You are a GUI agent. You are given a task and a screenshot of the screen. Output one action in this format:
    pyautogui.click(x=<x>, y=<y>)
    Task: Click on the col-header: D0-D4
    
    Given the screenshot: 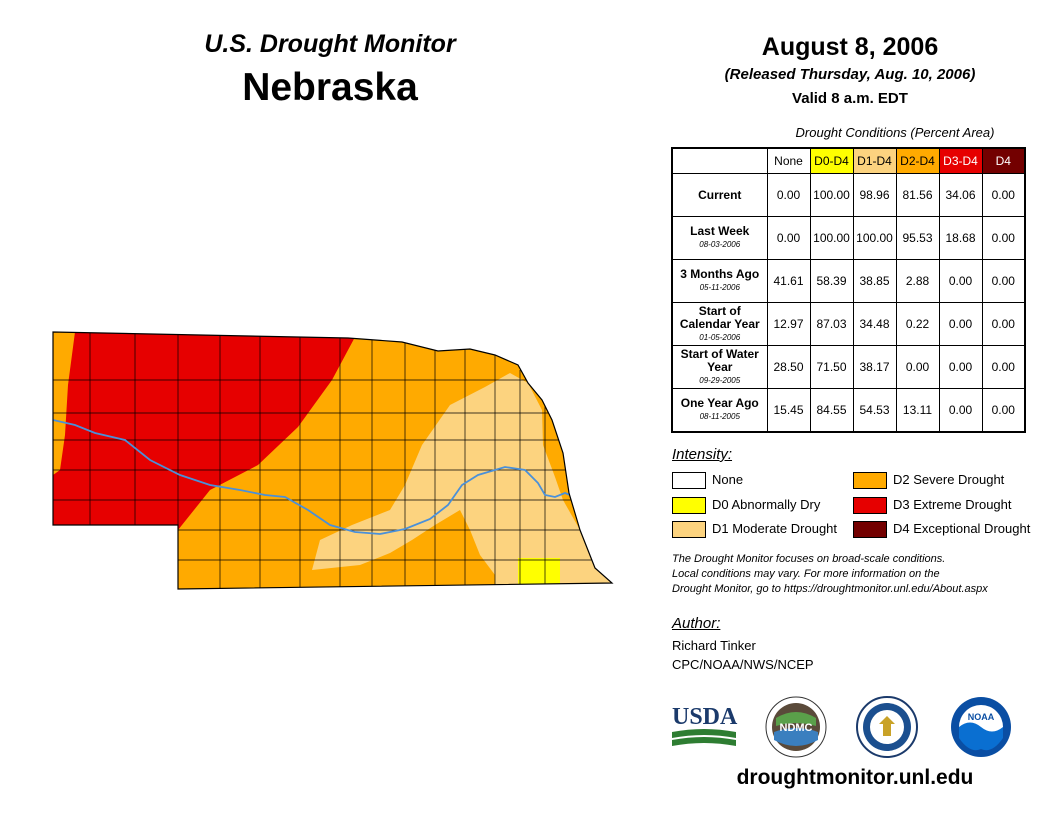 What is the action you would take?
    pyautogui.click(x=831, y=160)
    